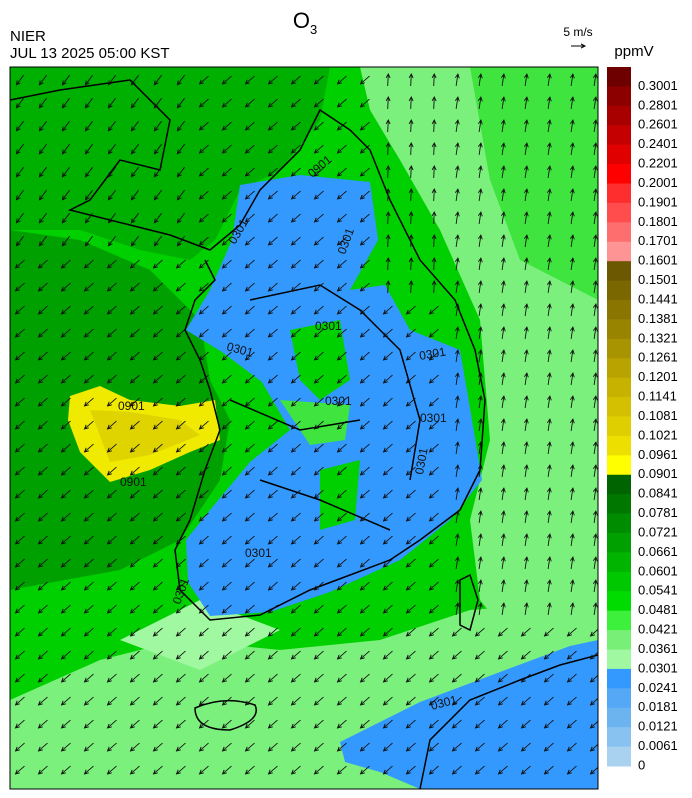 This screenshot has width=692, height=798. Describe the element at coordinates (469, 714) in the screenshot. I see `low-ozone-region` at that location.